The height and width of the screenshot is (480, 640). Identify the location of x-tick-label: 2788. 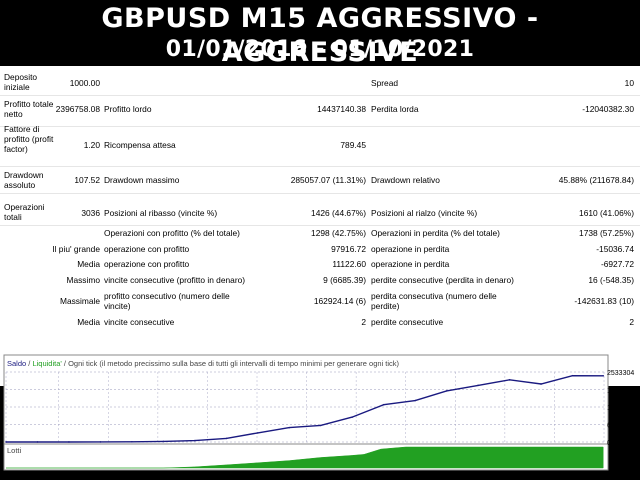
(554, 476).